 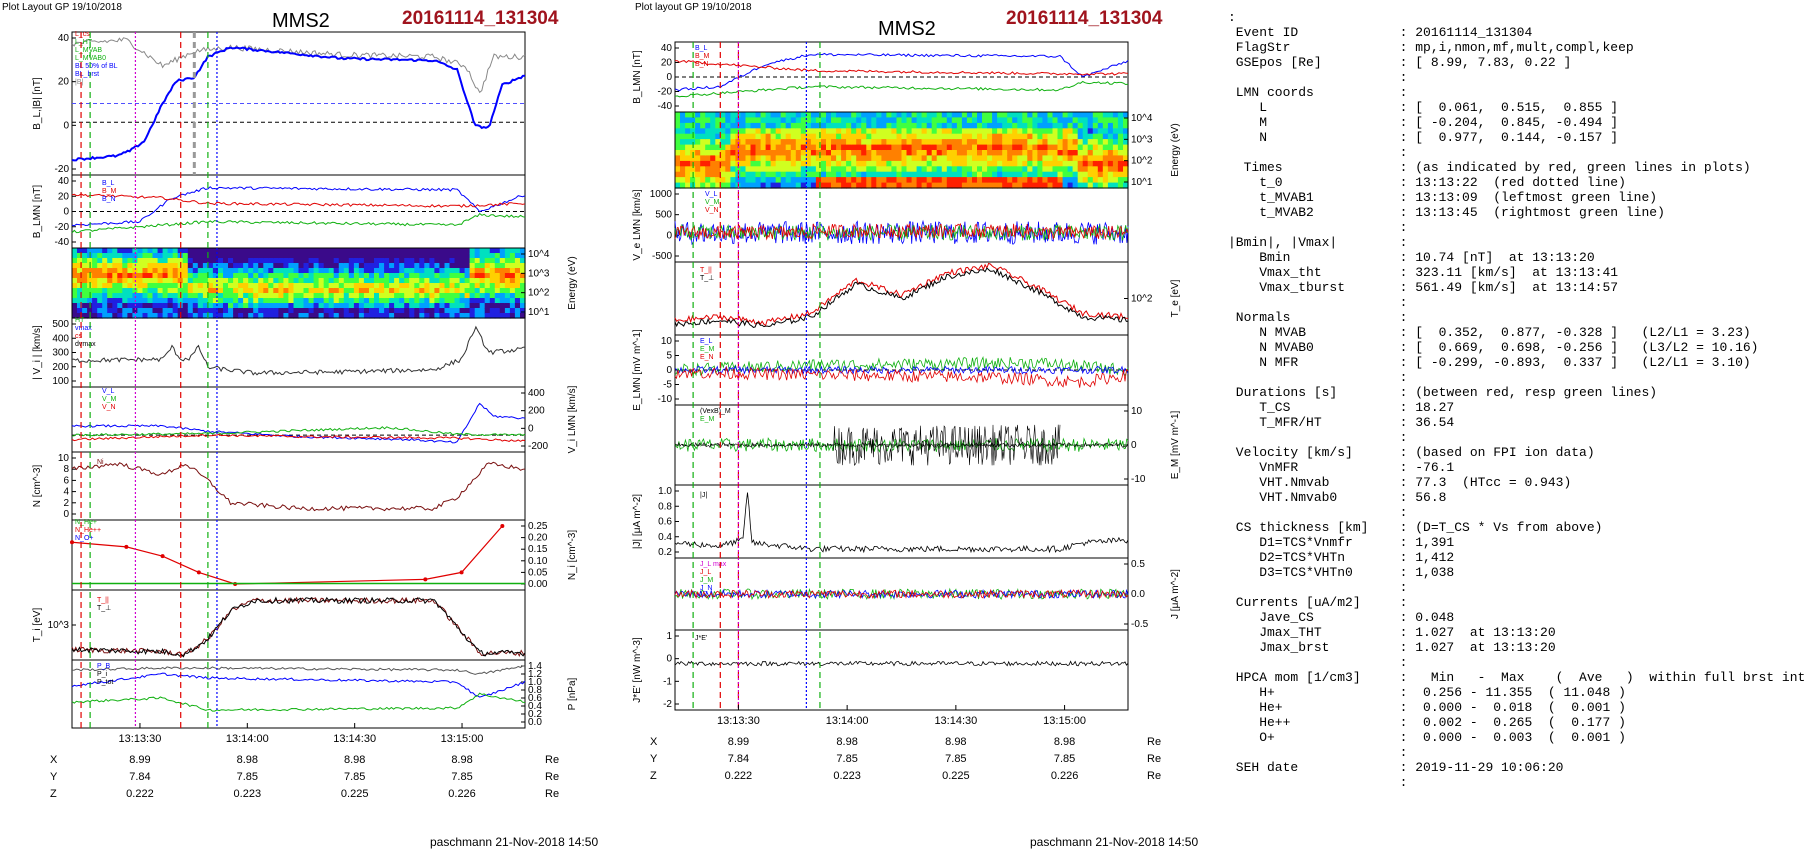 What do you see at coordinates (947, 445) in the screenshot?
I see `vexb-m-burst` at bounding box center [947, 445].